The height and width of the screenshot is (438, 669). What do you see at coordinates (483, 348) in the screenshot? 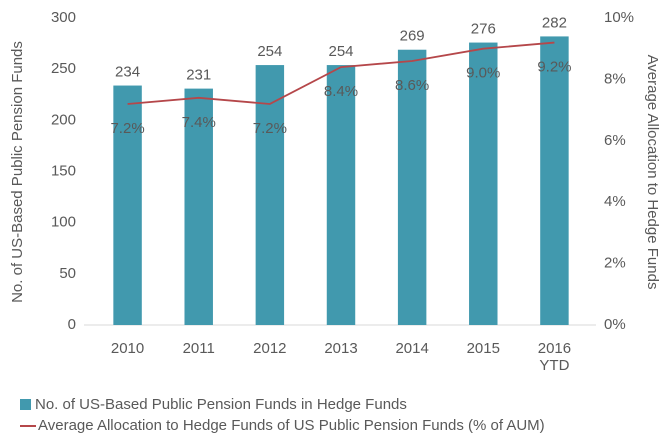
I see `x-tick-label: 2015` at bounding box center [483, 348].